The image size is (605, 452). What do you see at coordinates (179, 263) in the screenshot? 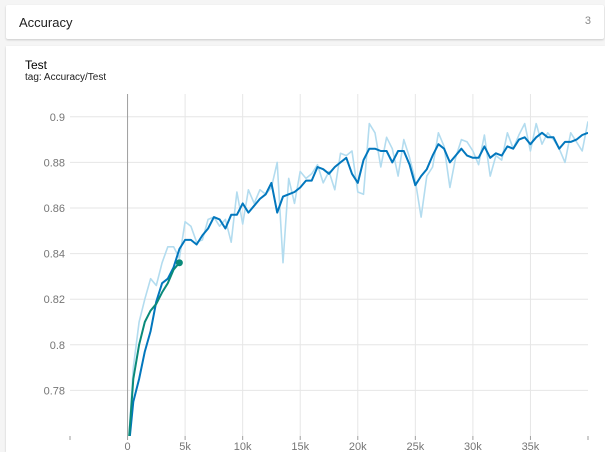
I see `hover-point-marker` at bounding box center [179, 263].